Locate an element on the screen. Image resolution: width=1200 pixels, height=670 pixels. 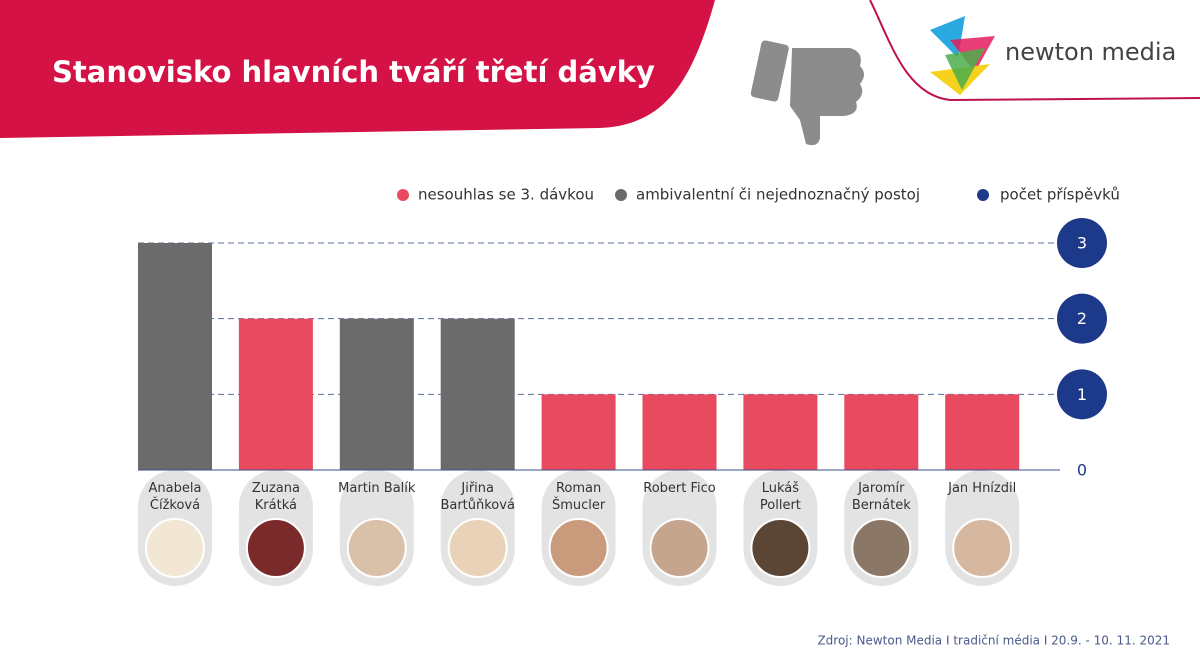
category-label: Robert Fico is located at coordinates (679, 488).